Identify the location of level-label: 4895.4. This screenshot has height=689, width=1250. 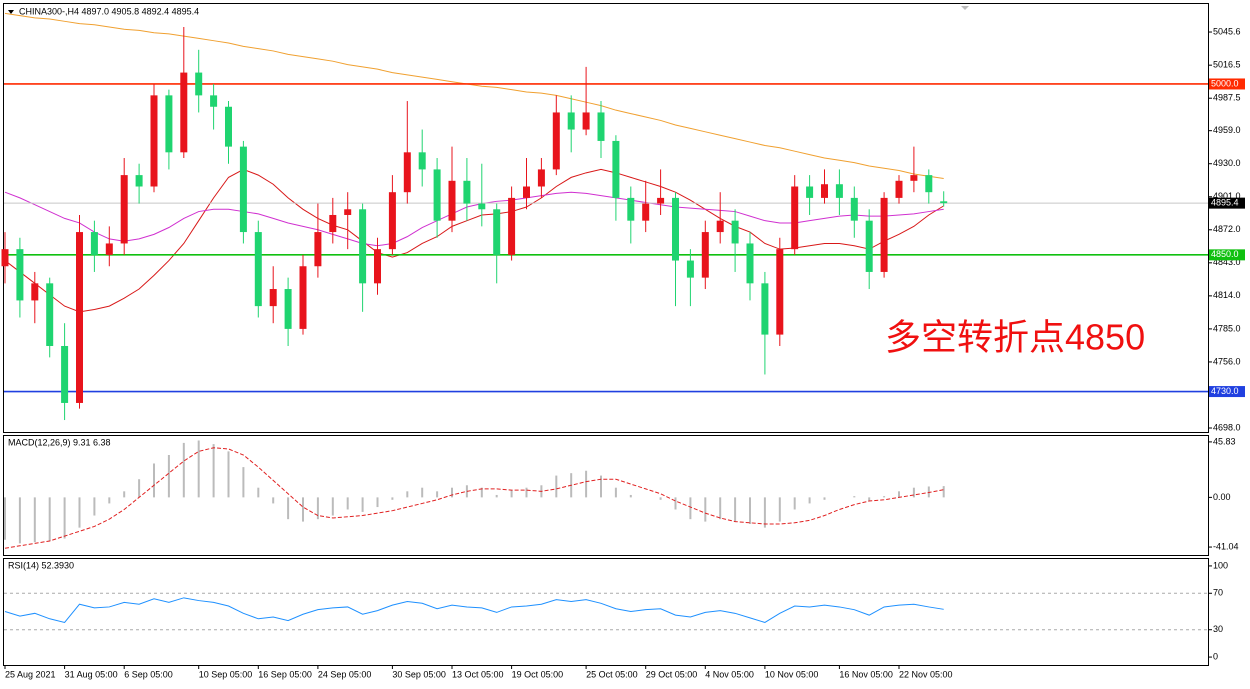
(1225, 203).